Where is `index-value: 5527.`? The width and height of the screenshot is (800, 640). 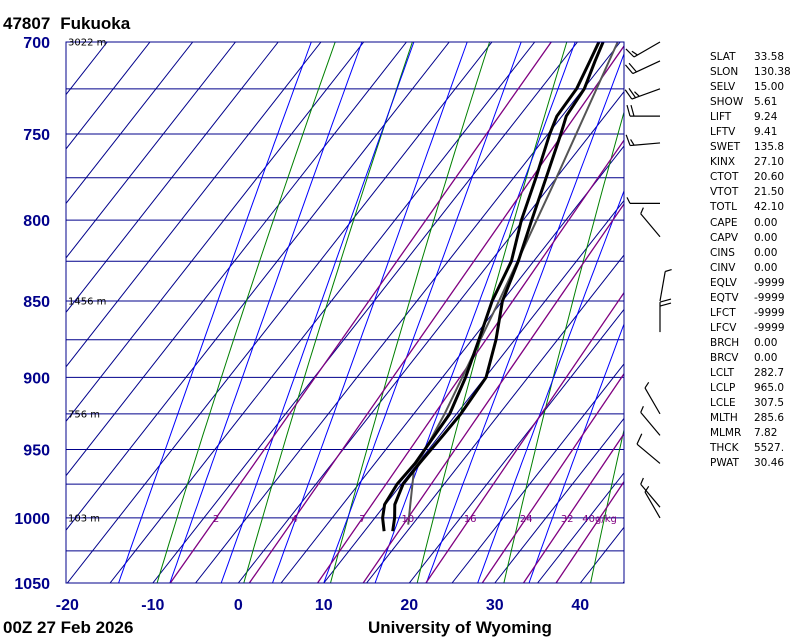
index-value: 5527. is located at coordinates (769, 448).